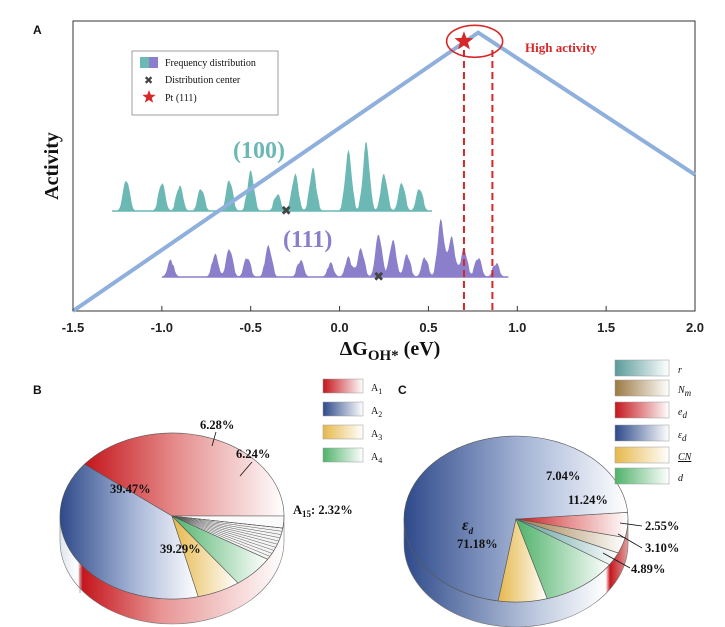 Image resolution: width=725 pixels, height=627 pixels. What do you see at coordinates (682, 413) in the screenshot?
I see `legend-c-label-ed: ed` at bounding box center [682, 413].